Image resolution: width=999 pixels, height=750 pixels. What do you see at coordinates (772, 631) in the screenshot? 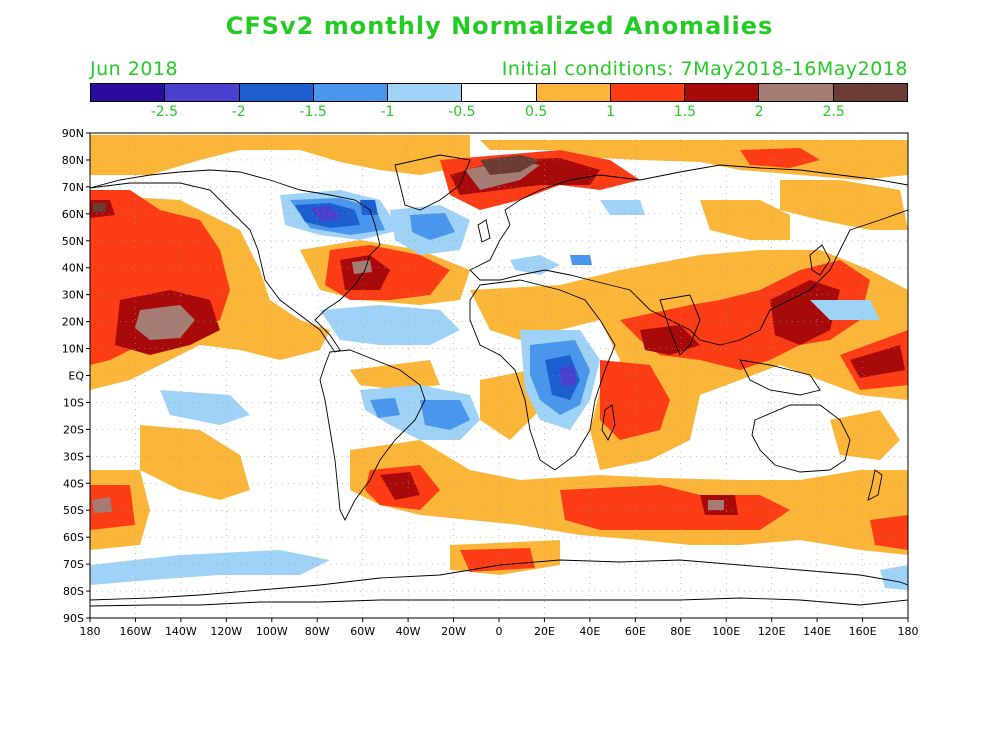
I see `longitude-label: 120E` at bounding box center [772, 631].